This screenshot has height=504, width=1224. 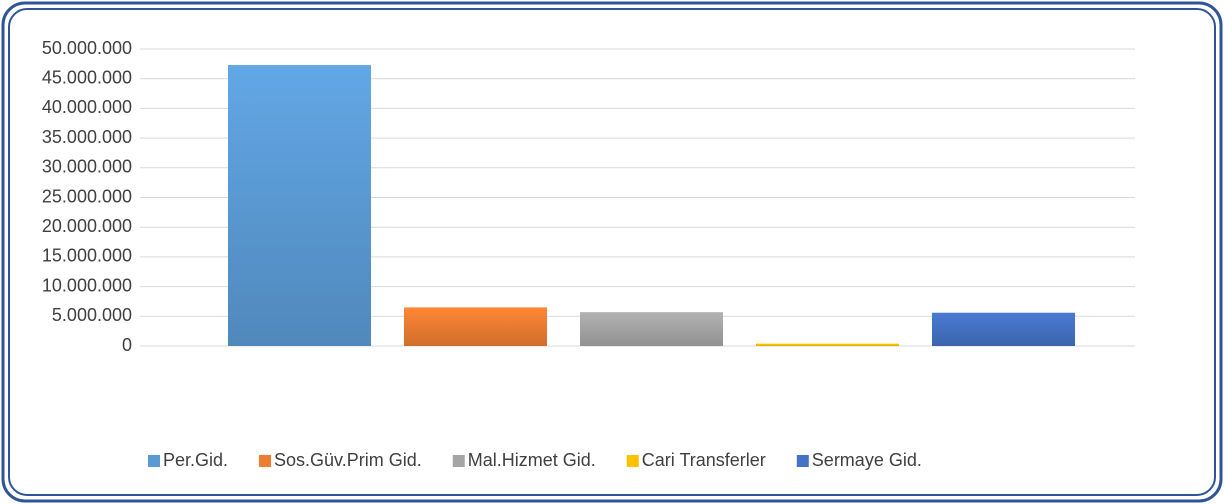 I want to click on y-tick-label: 15.000.000, so click(x=87, y=256).